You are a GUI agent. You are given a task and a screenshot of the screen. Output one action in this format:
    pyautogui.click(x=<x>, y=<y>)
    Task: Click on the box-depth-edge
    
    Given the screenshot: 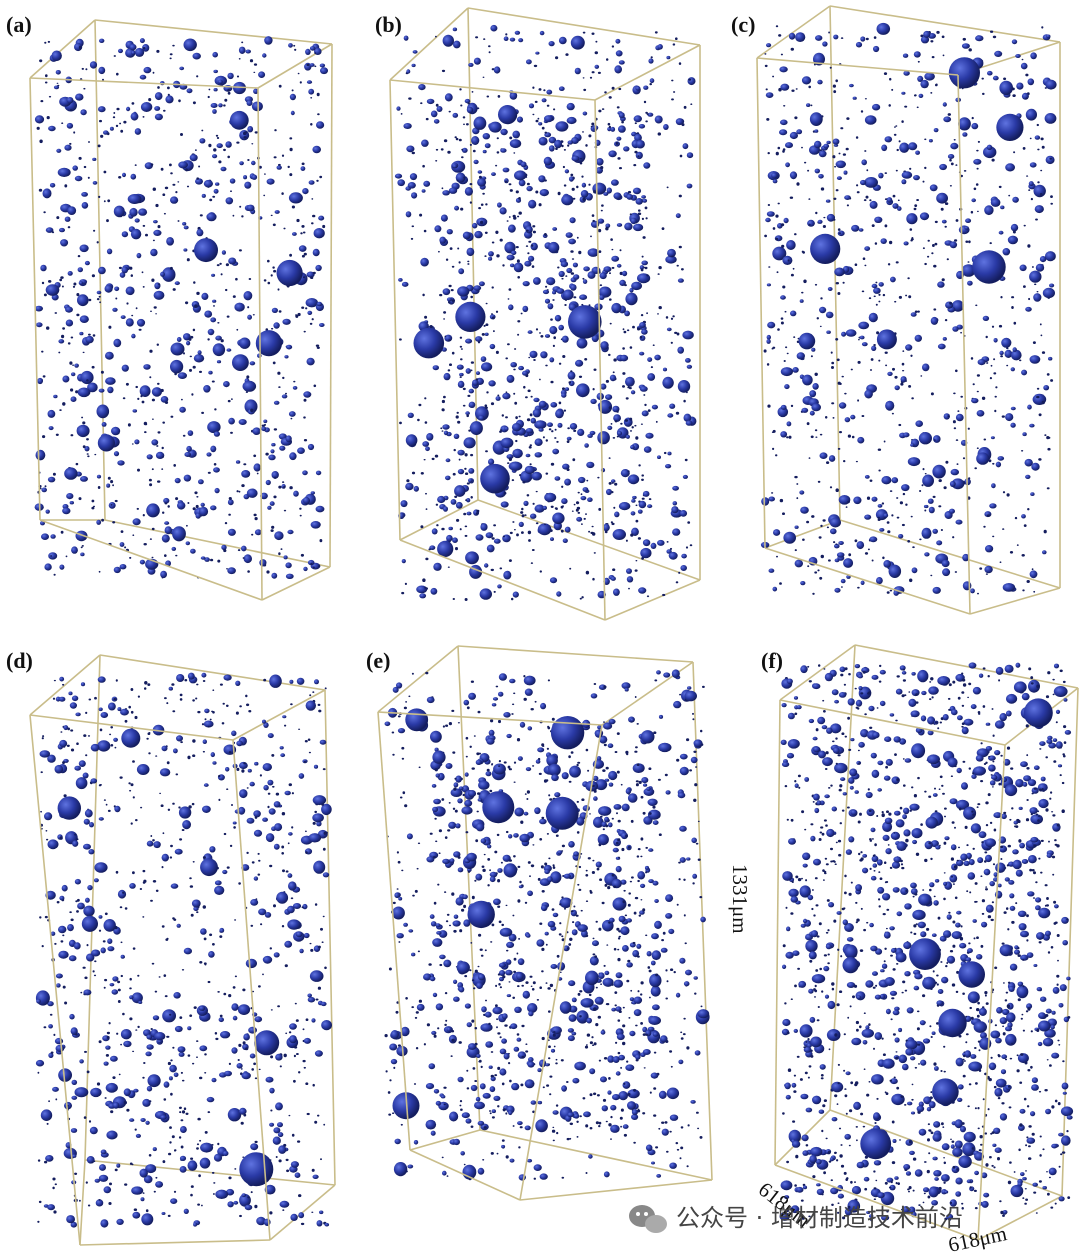 What is the action you would take?
    pyautogui.click(x=652, y=600)
    